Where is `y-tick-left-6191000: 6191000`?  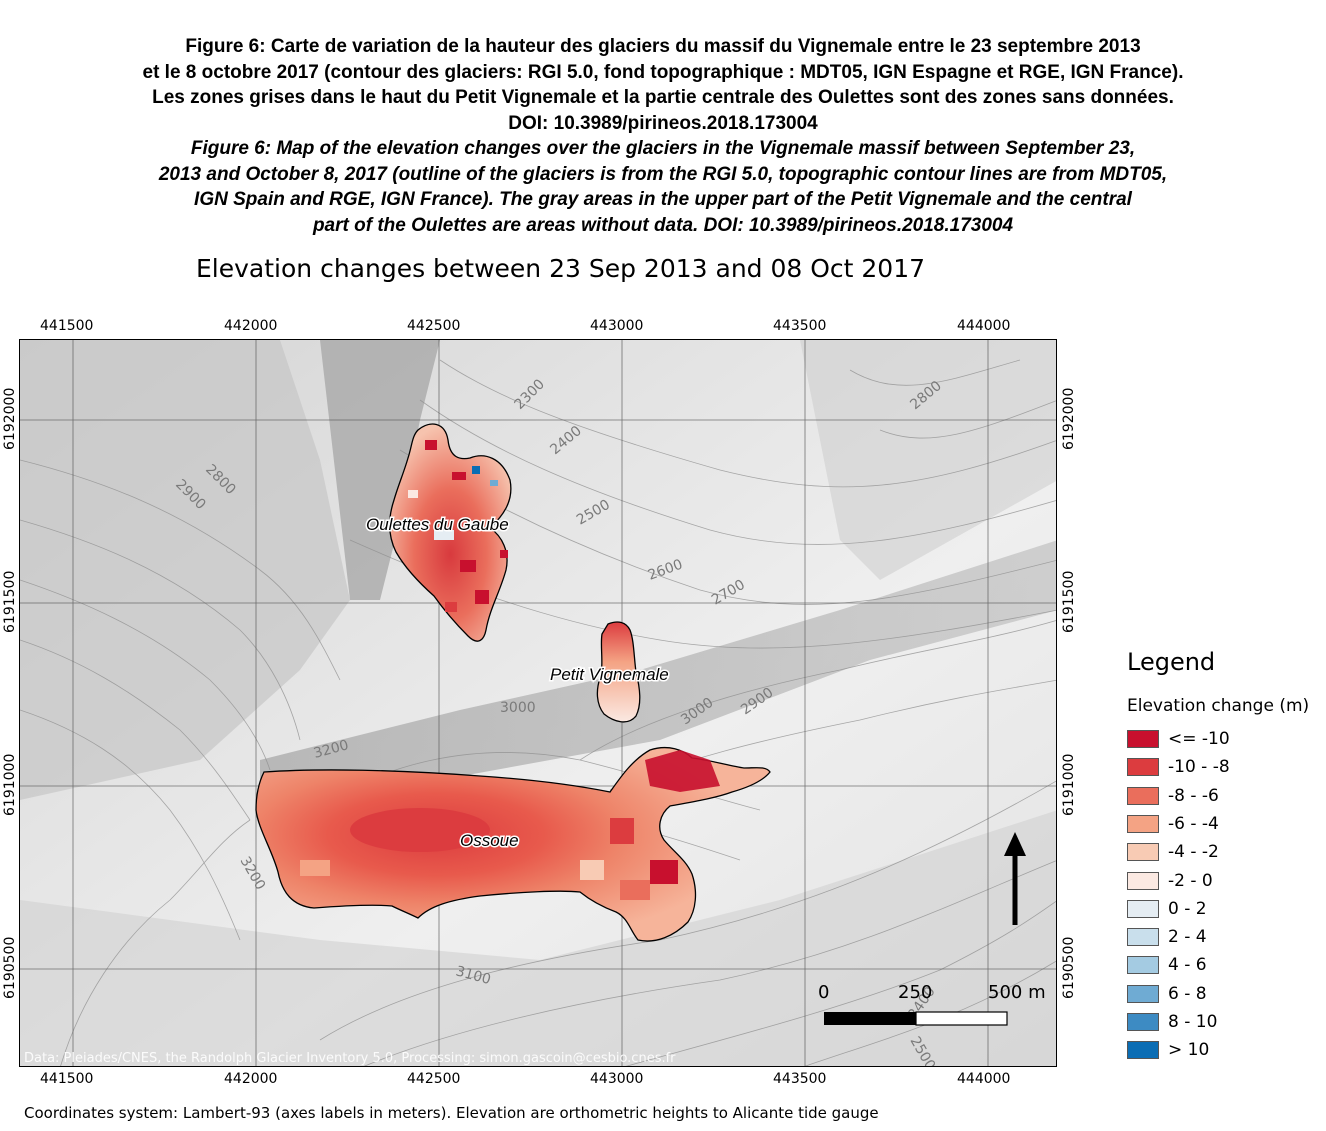
y-tick-left-6191000: 6191000 is located at coordinates (10, 784).